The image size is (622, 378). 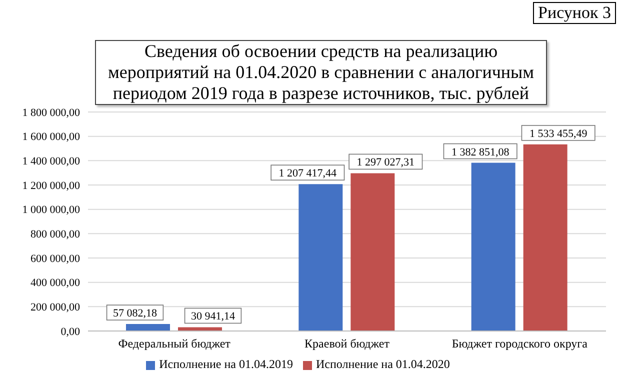 I want to click on legend-label: Исполнение на 01.04.2020, so click(x=383, y=364).